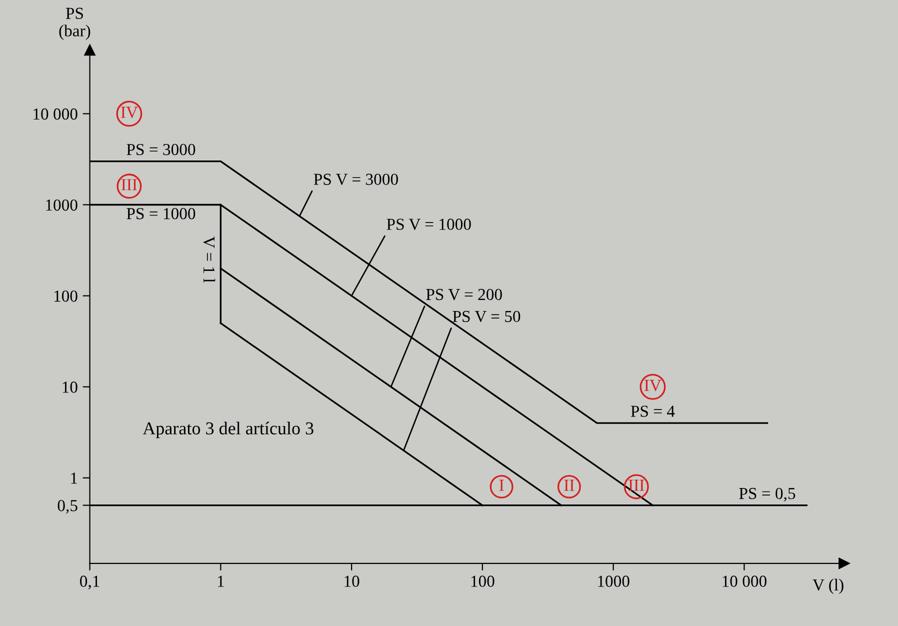 The width and height of the screenshot is (898, 626). I want to click on x-tick-label: 1, so click(221, 581).